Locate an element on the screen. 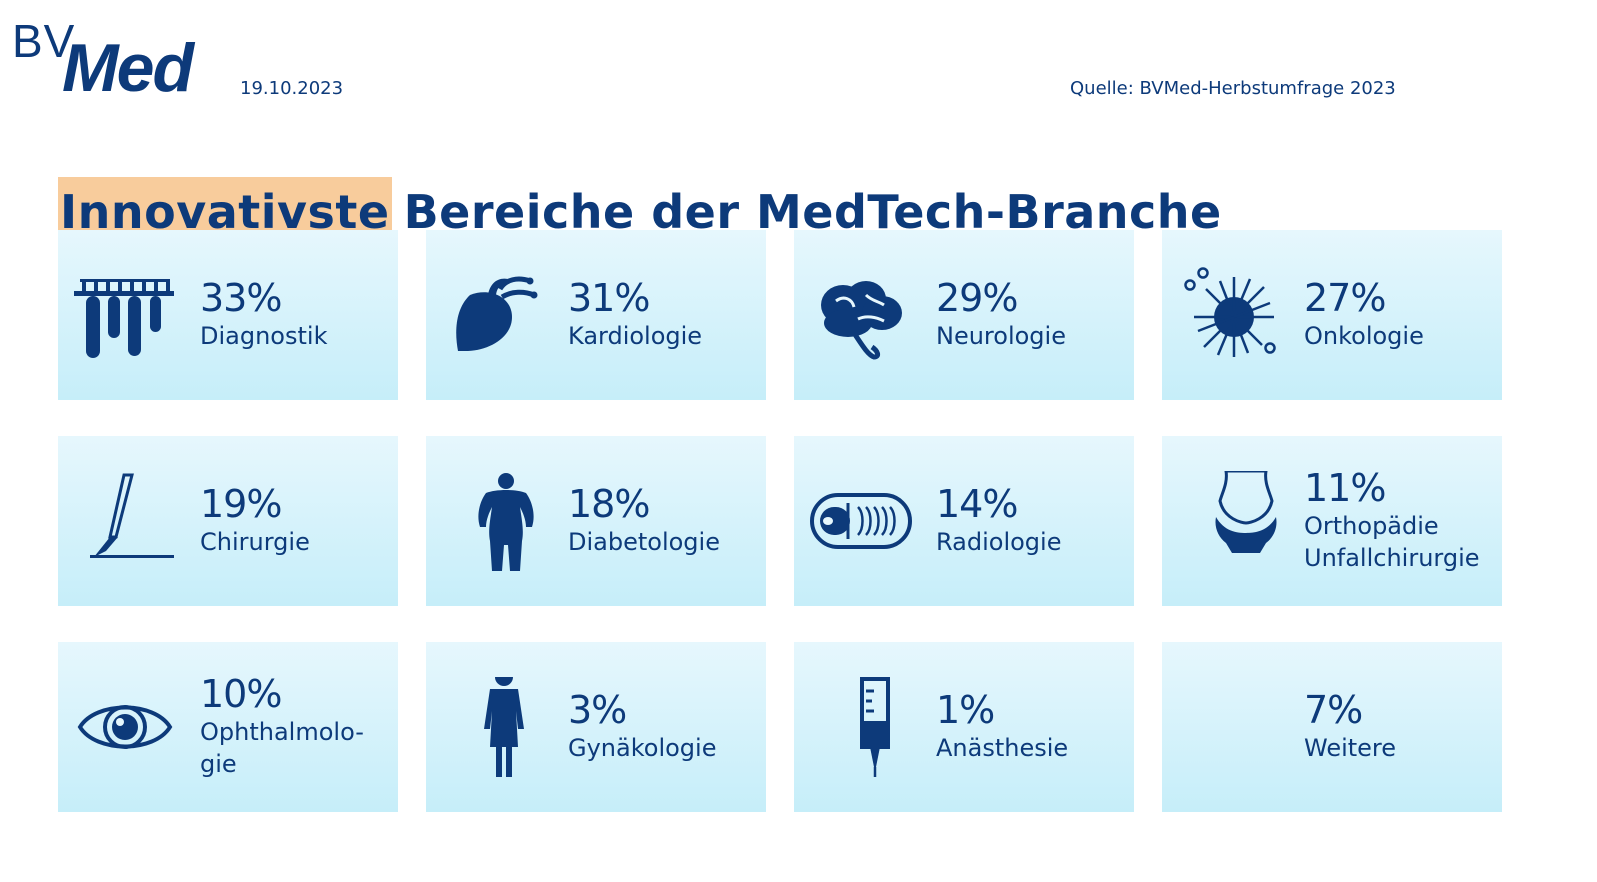  tile-onkologie: 27% Onkologie is located at coordinates (1332, 315).